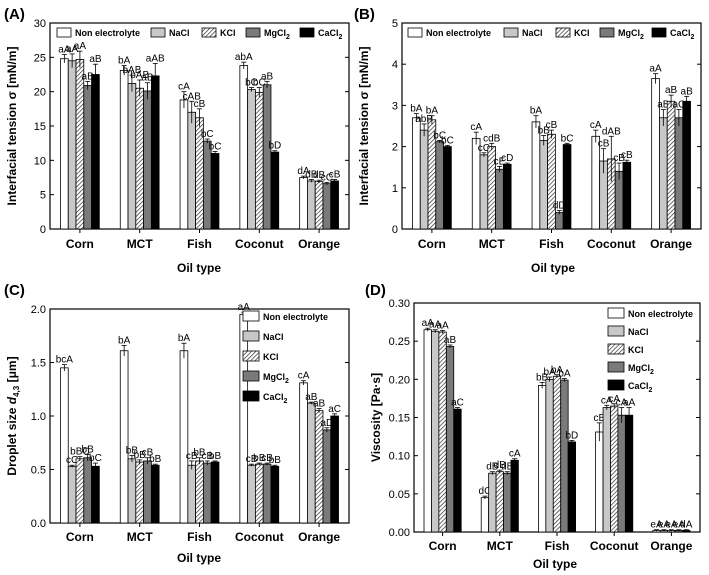 This screenshot has height=575, width=709. What do you see at coordinates (38, 310) in the screenshot?
I see `y-tick-label: 2.0` at bounding box center [38, 310].